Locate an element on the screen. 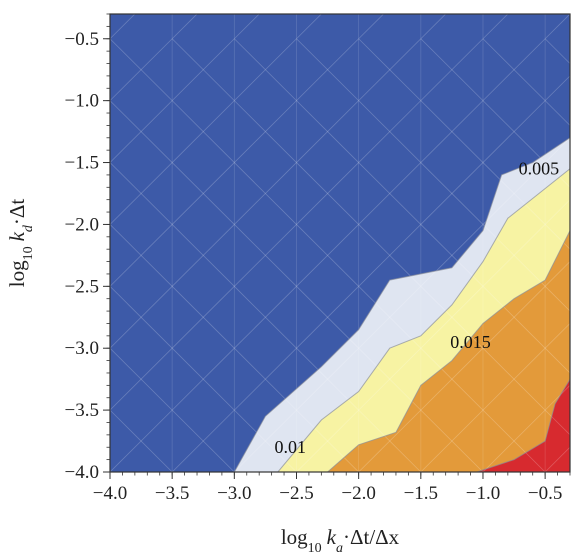 Image resolution: width=588 pixels, height=552 pixels. x-axis-ticks: −4.0 −3.5 −3.0 −2.5 −2.0 −1.5 −1.0 −0.5 is located at coordinates (332, 488).